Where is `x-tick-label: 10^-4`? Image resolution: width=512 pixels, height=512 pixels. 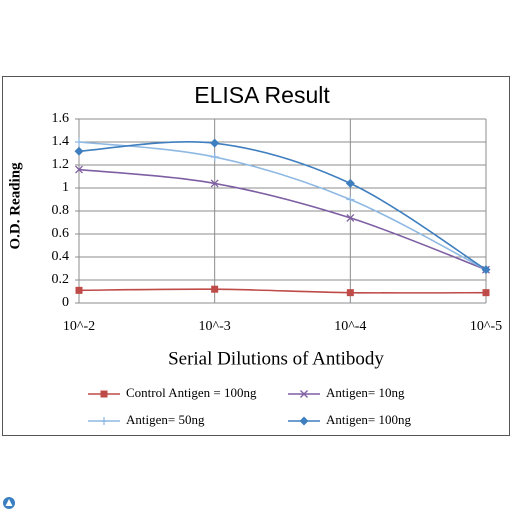
x-tick-label: 10^-4 is located at coordinates (350, 326).